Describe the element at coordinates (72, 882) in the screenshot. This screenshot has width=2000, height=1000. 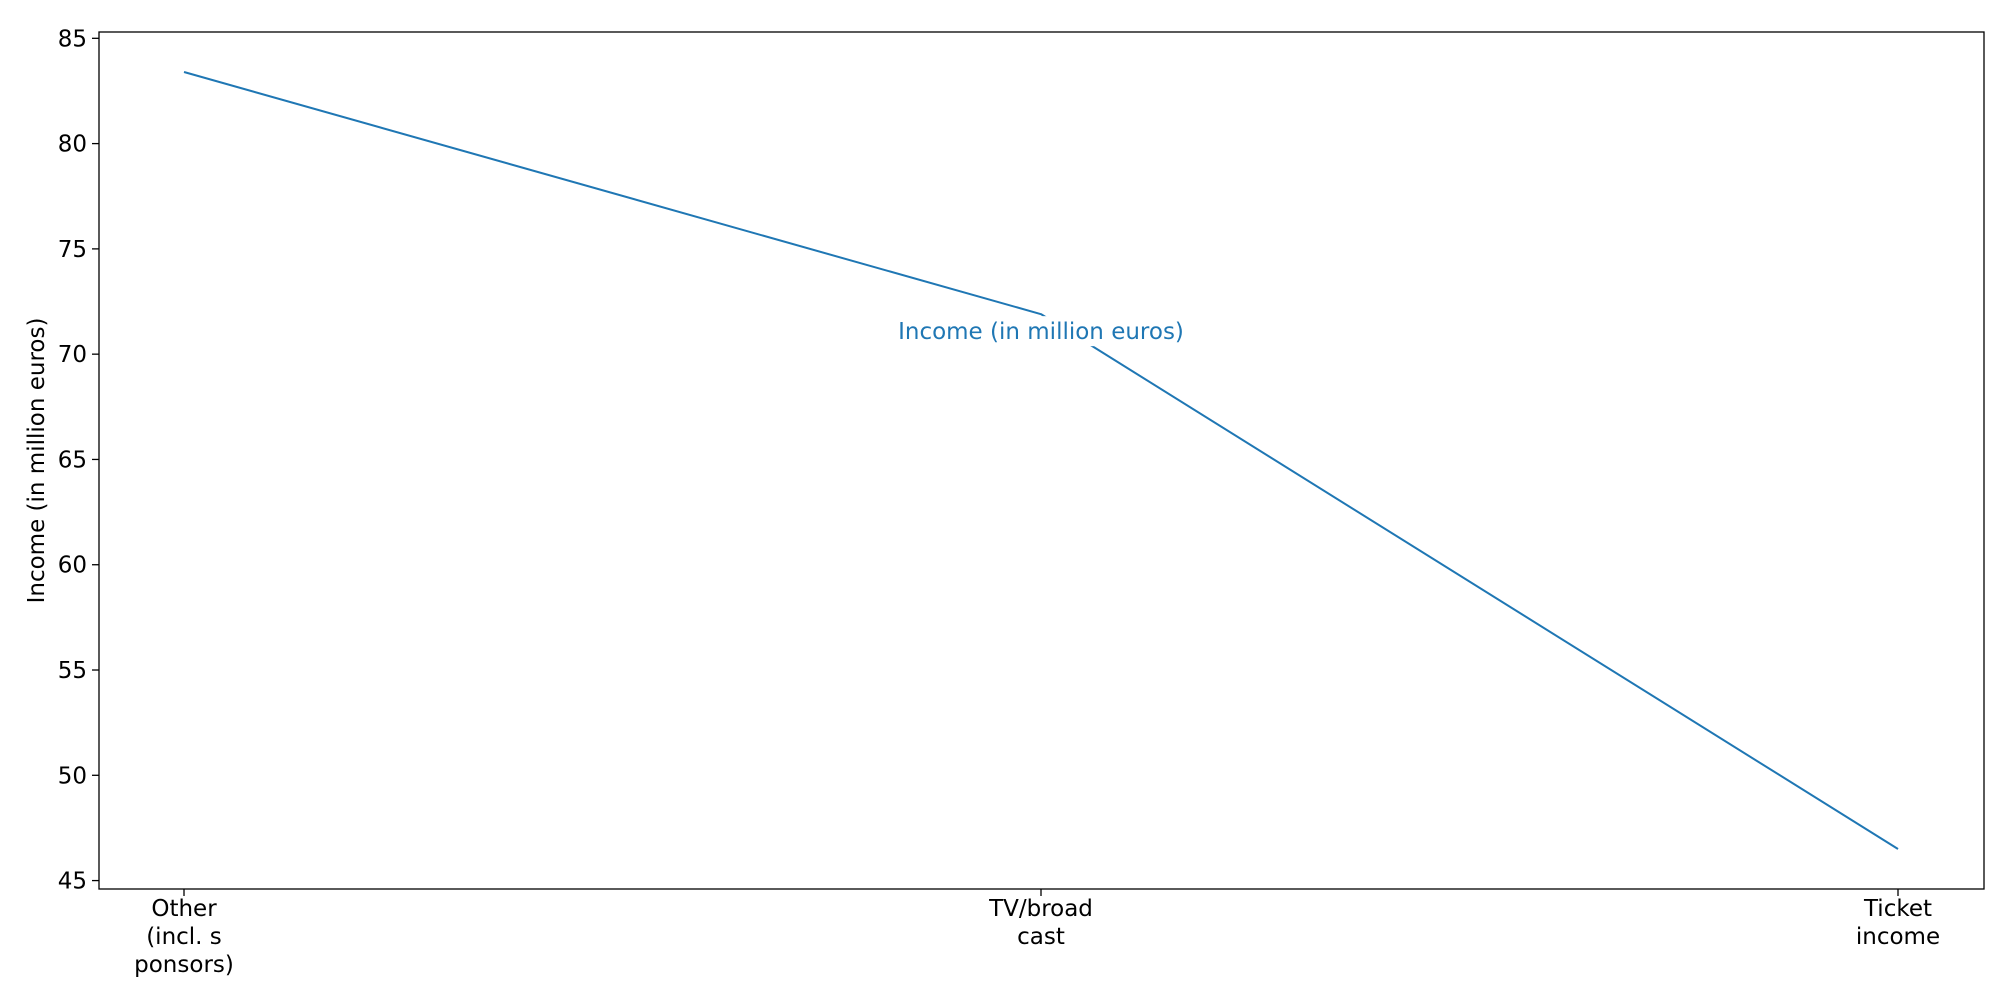
I see `y-tick-label: 45` at that location.